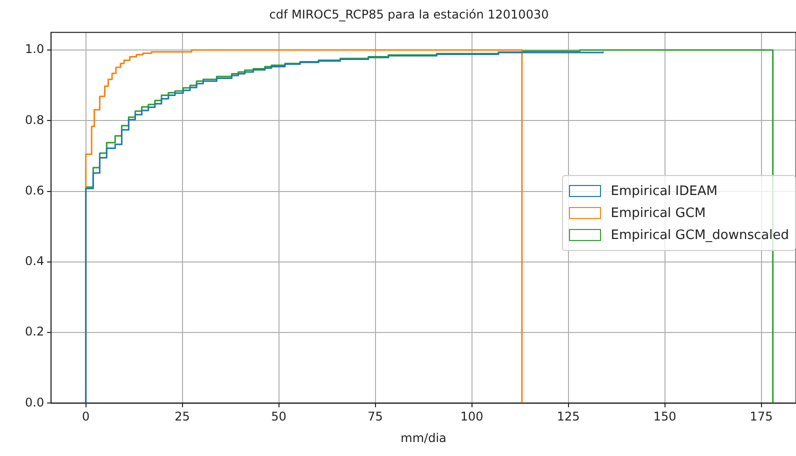 Image resolution: width=796 pixels, height=456 pixels. What do you see at coordinates (34, 190) in the screenshot?
I see `y-tick-label: 0.6` at bounding box center [34, 190].